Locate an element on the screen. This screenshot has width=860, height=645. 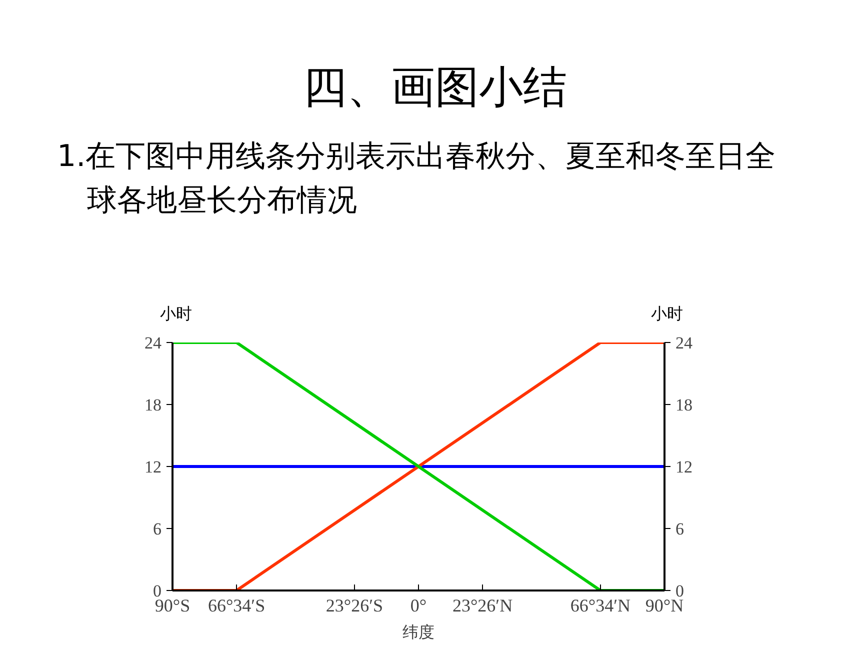
chart-subtitle: 1.在下图中用线条分别表示出春秋分、夏至和冬至日全球各地昼长分布情况 is located at coordinates (416, 179).